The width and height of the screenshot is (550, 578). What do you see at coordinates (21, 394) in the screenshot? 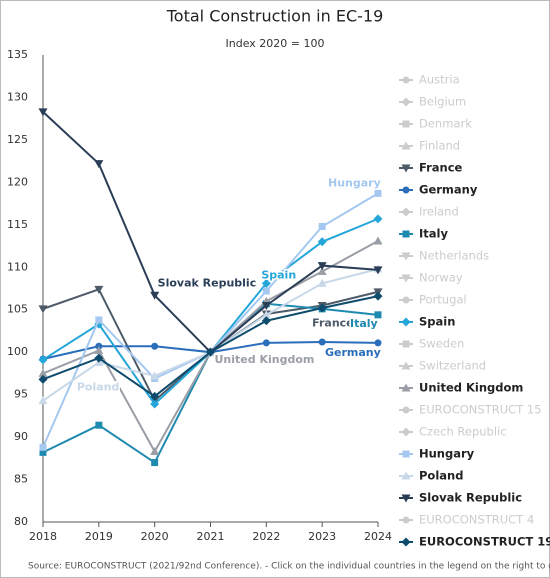
I see `y-tick-label: 95` at bounding box center [21, 394].